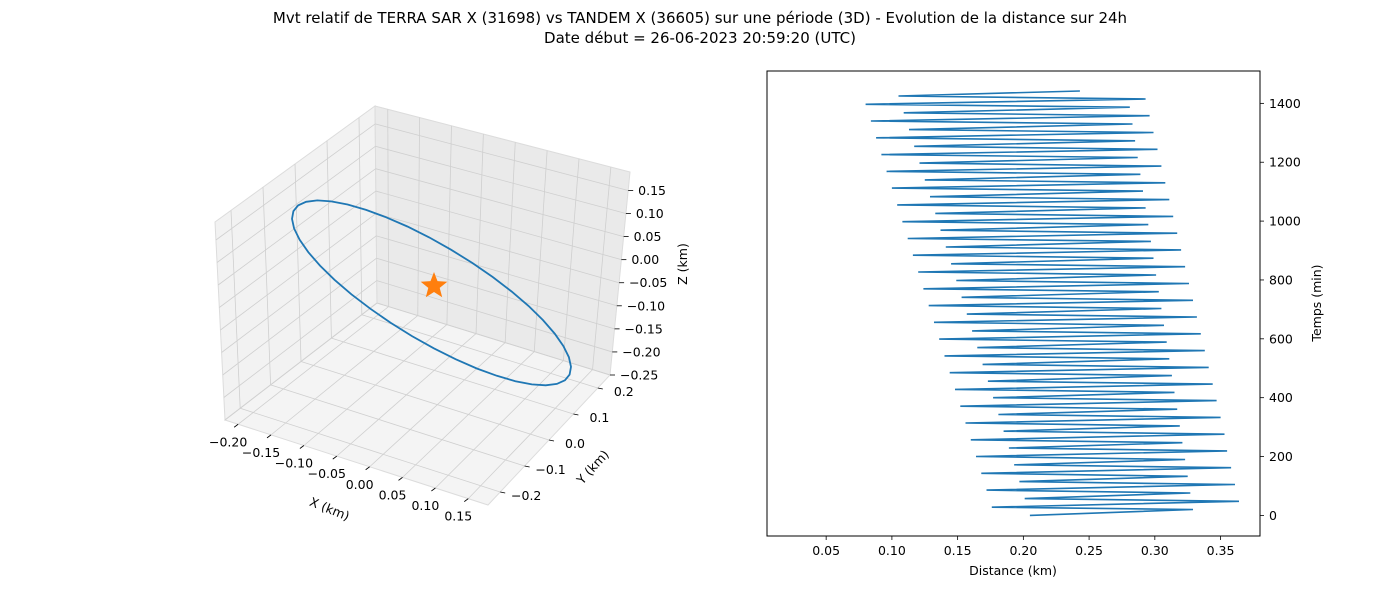 Image resolution: width=1400 pixels, height=600 pixels. What do you see at coordinates (1285, 221) in the screenshot?
I see `y-tick-label-2d: 1000` at bounding box center [1285, 221].